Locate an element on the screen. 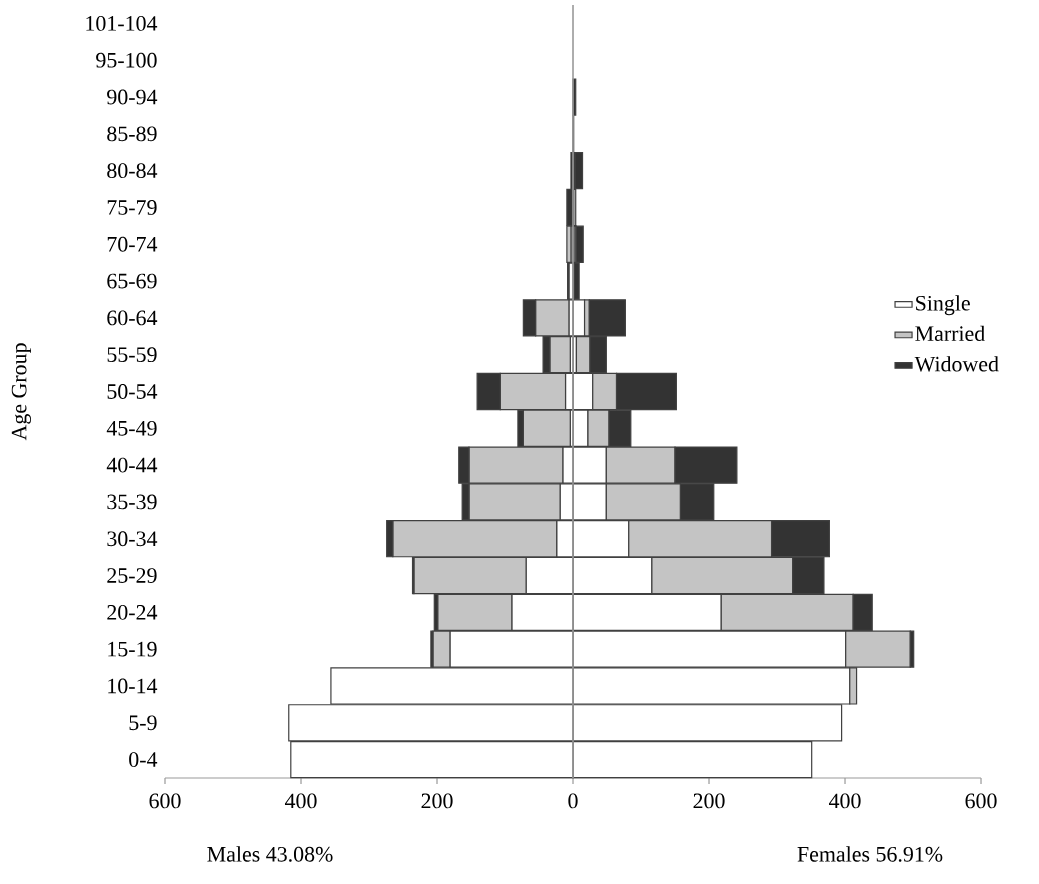  legend-label: Widowed is located at coordinates (956, 364).